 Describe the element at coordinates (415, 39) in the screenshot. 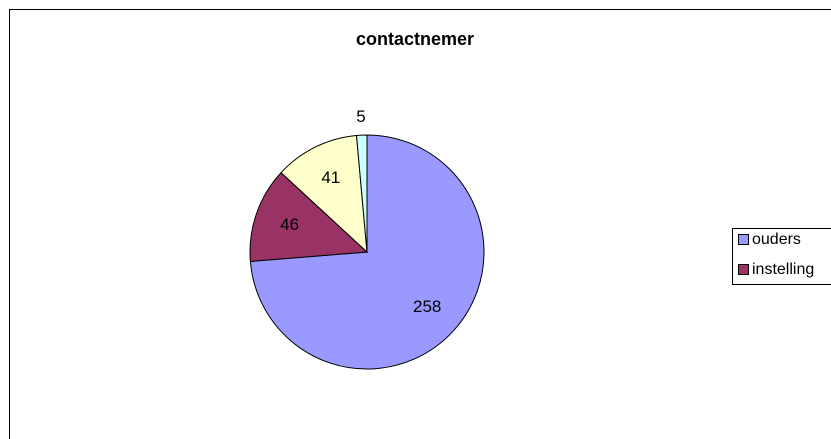

I see `chart-title: contactnemer` at that location.